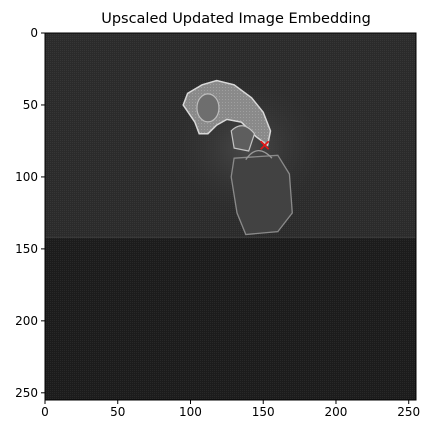 The height and width of the screenshot is (435, 430). I want to click on chart-title: Upscaled Updated Image Embedding, so click(236, 19).